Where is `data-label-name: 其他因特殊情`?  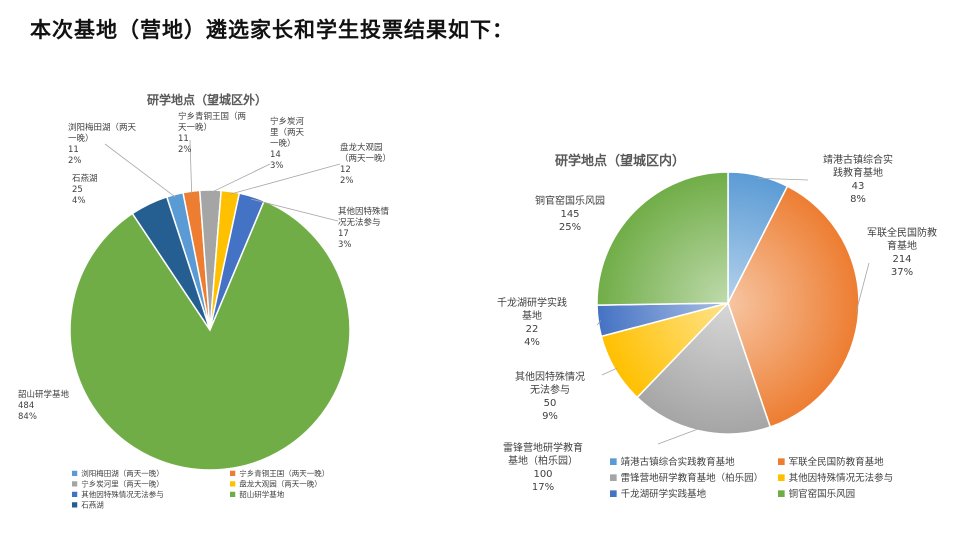
data-label-name: 其他因特殊情 is located at coordinates (364, 211).